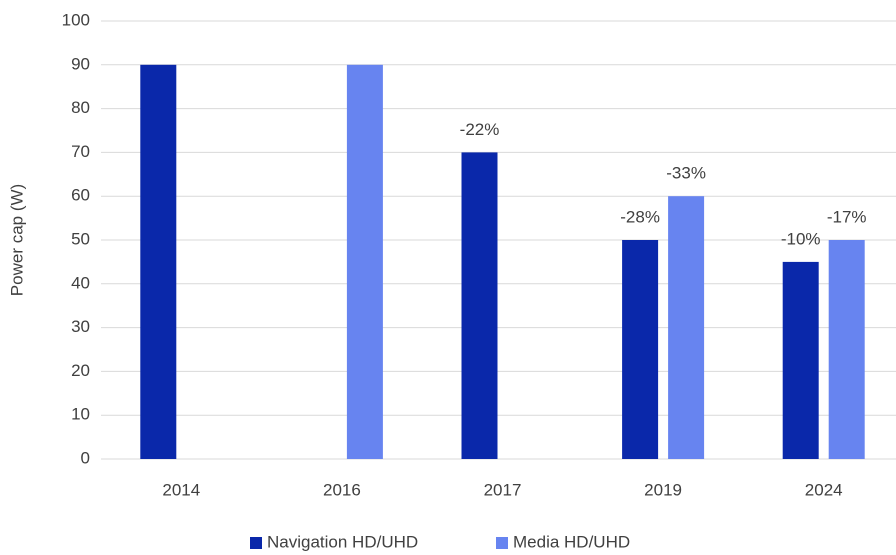 This screenshot has width=896, height=555. I want to click on y-tick-label: 80, so click(80, 107).